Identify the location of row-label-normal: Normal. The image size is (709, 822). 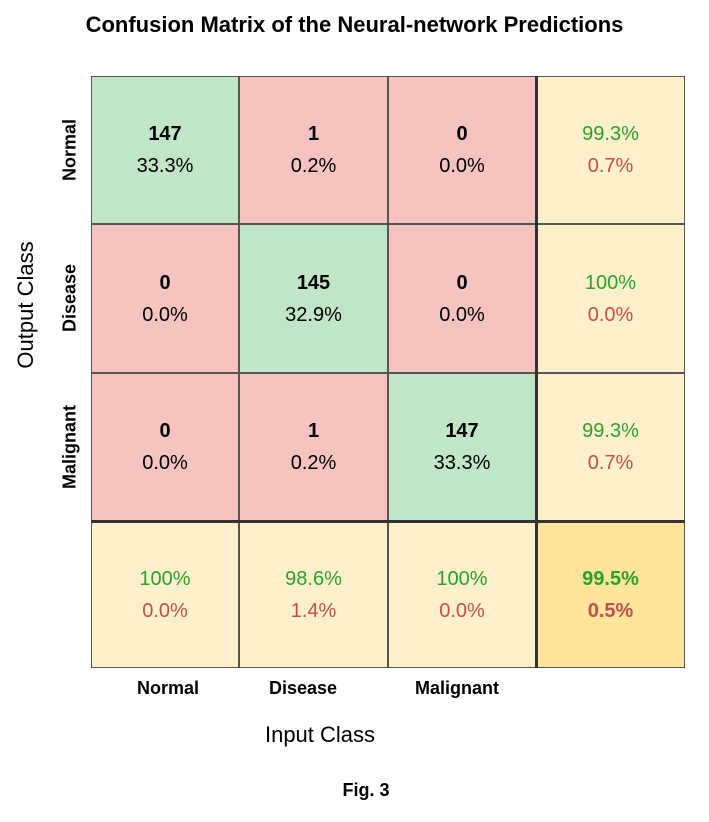
(69, 150).